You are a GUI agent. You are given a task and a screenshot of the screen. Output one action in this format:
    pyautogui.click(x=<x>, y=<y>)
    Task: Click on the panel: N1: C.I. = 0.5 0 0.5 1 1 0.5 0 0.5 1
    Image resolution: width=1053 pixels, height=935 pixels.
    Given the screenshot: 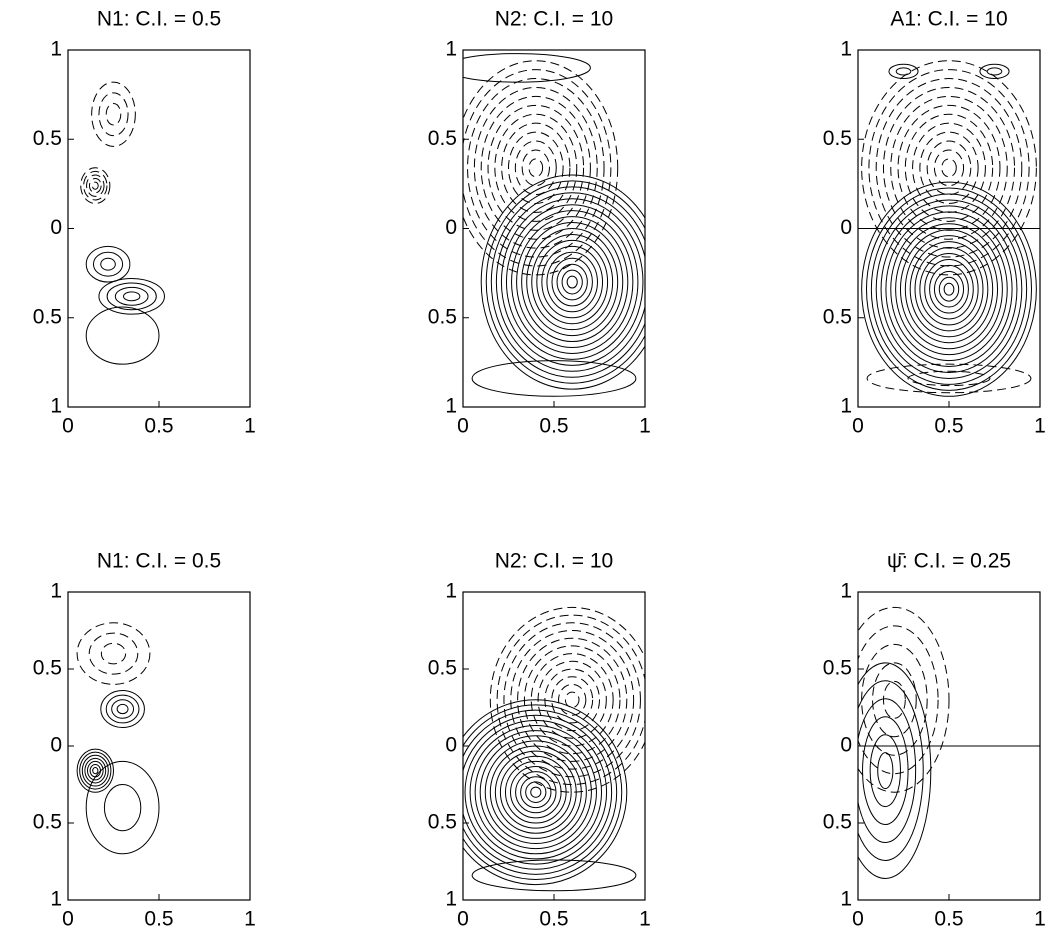 What is the action you would take?
    pyautogui.click(x=144, y=740)
    